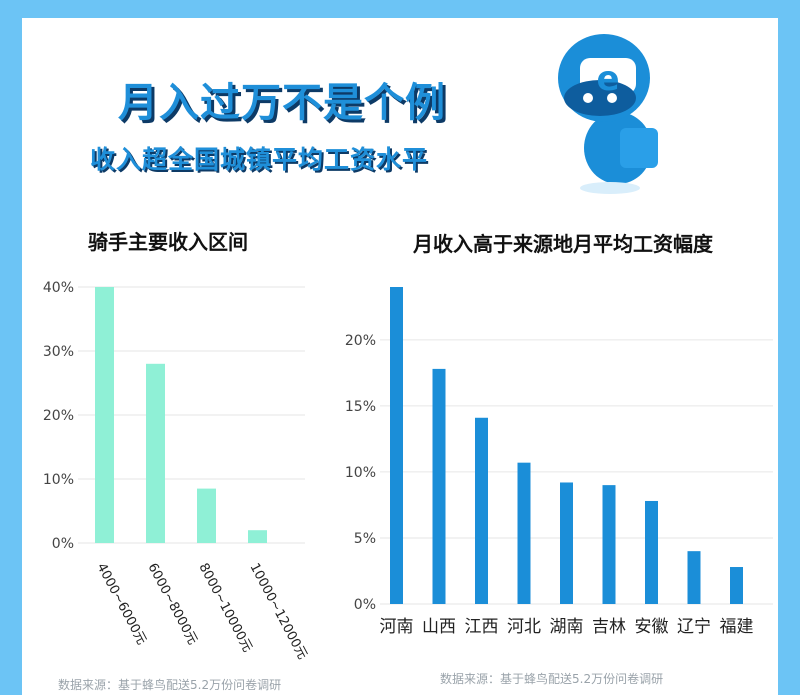  What do you see at coordinates (365, 539) in the screenshot?
I see `y-tick-label: 5%` at bounding box center [365, 539].